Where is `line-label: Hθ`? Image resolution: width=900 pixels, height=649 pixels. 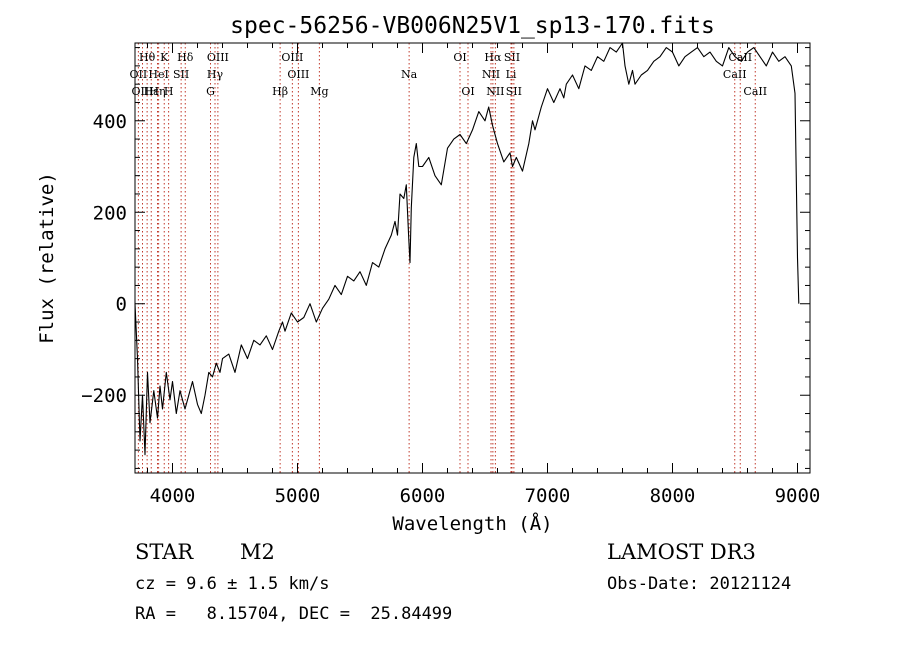
line-label: Hθ is located at coordinates (147, 57).